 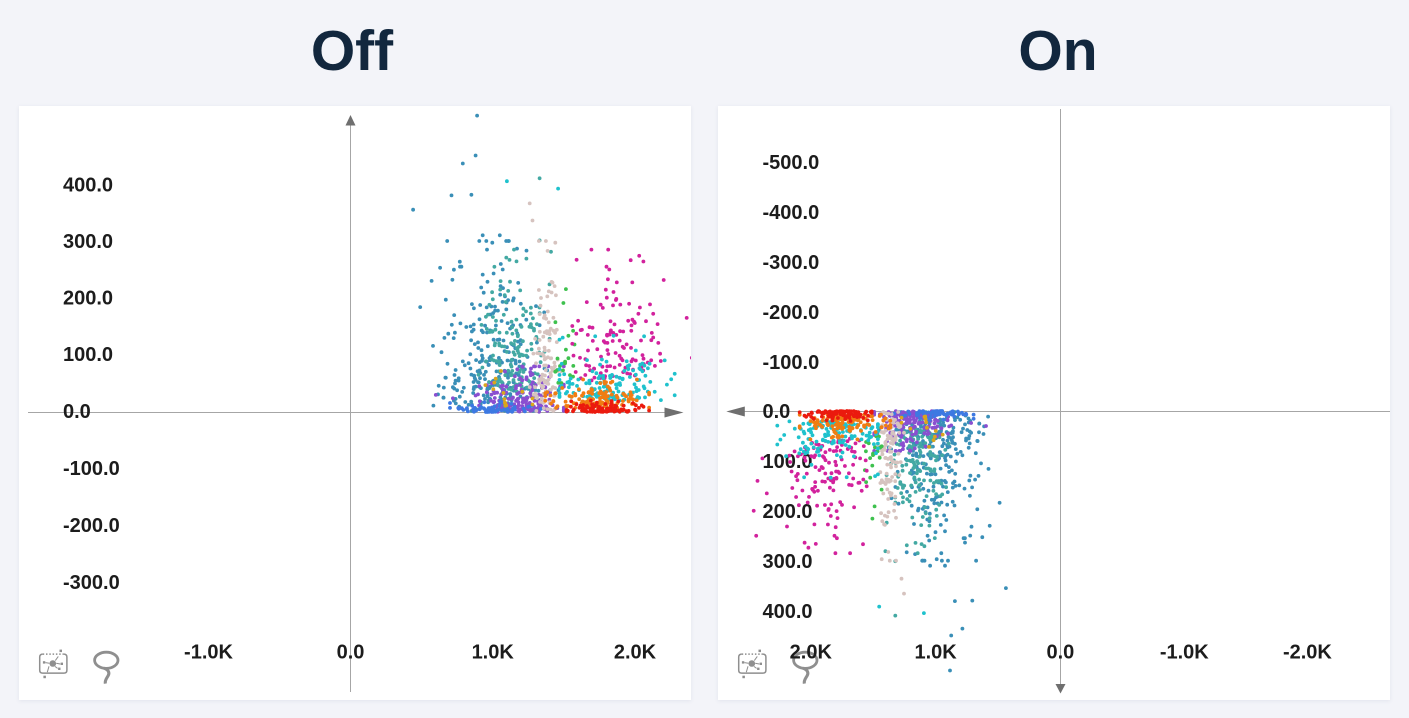 What do you see at coordinates (791, 163) in the screenshot?
I see `svg-text: -500.0` at bounding box center [791, 163].